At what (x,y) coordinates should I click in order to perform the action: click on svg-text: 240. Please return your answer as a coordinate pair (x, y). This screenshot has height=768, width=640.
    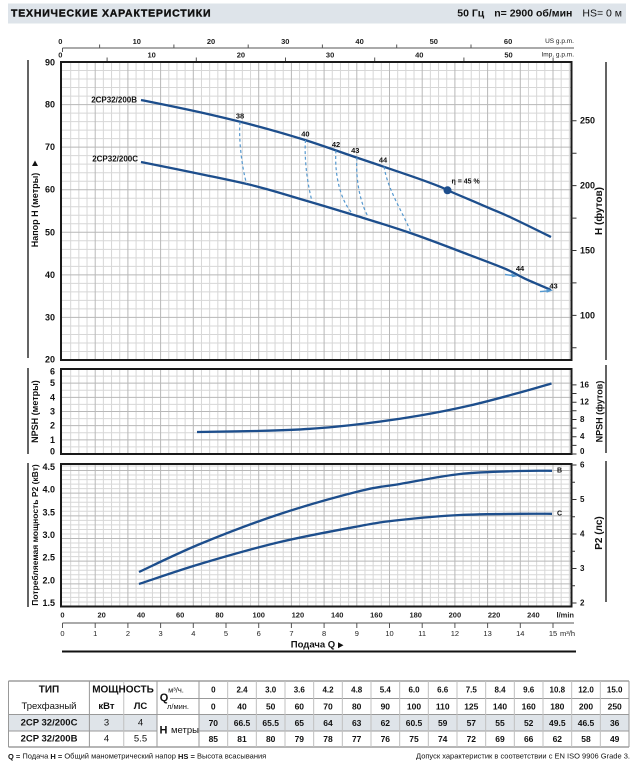
    Looking at the image, I should click on (533, 615).